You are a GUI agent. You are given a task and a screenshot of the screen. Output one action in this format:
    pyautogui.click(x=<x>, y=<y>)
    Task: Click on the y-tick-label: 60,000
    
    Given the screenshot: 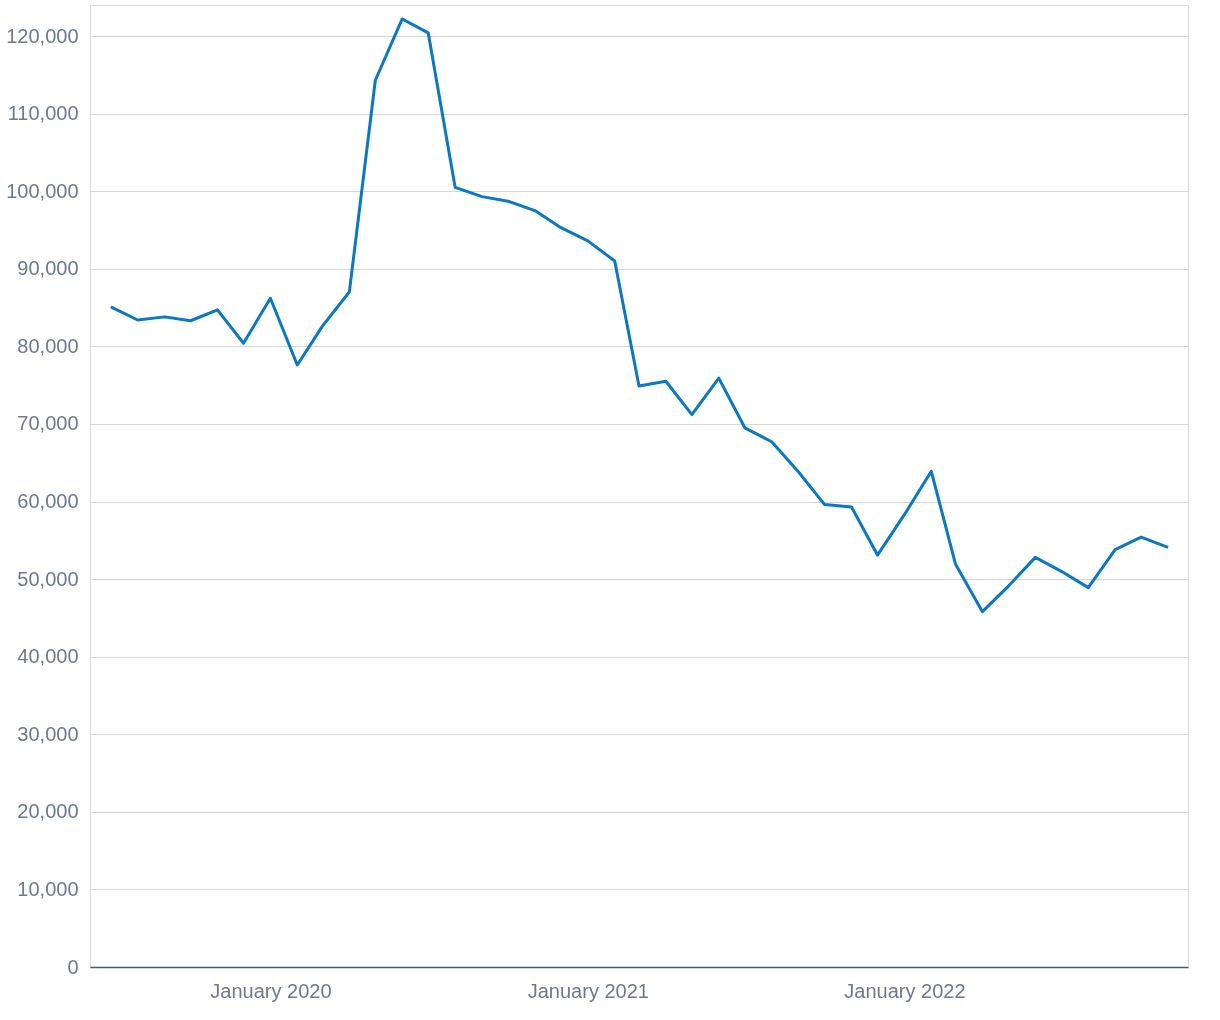 What is the action you would take?
    pyautogui.click(x=48, y=501)
    